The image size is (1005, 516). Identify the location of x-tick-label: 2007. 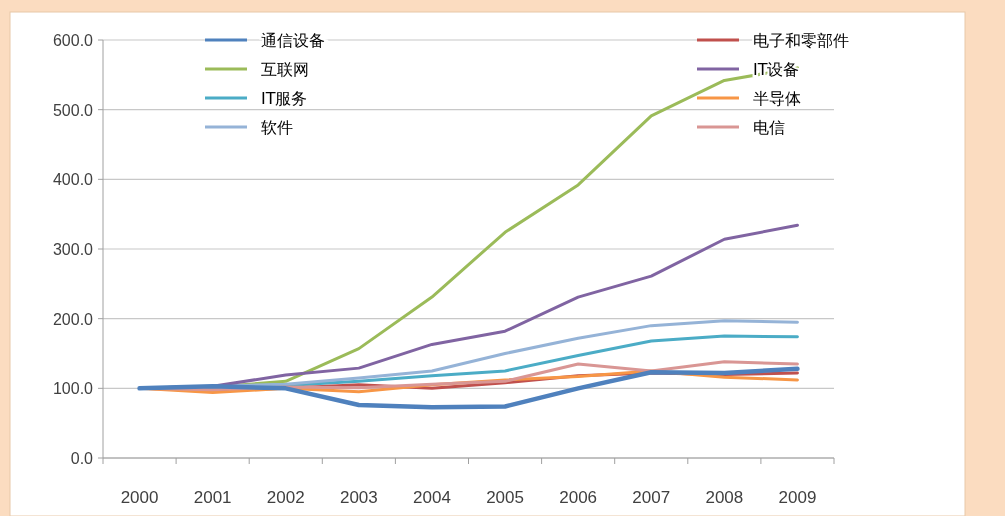
(651, 497).